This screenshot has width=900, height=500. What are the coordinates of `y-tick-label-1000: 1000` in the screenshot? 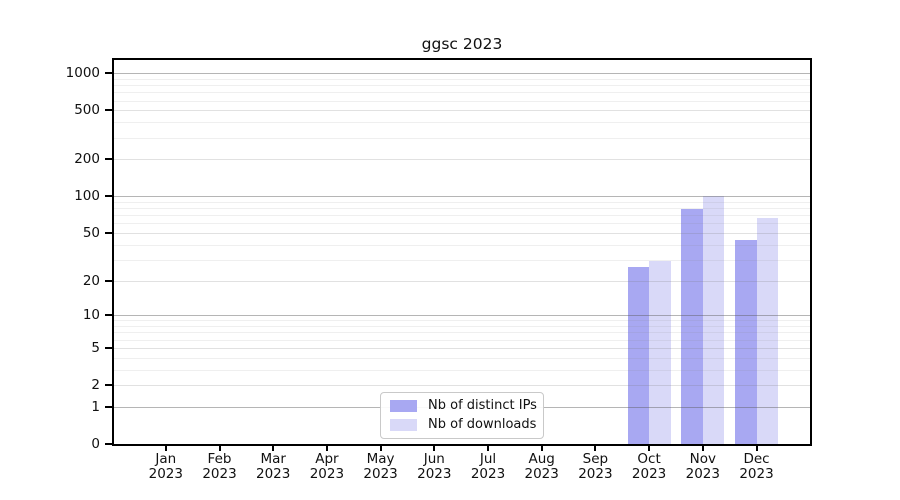 It's located at (82, 73).